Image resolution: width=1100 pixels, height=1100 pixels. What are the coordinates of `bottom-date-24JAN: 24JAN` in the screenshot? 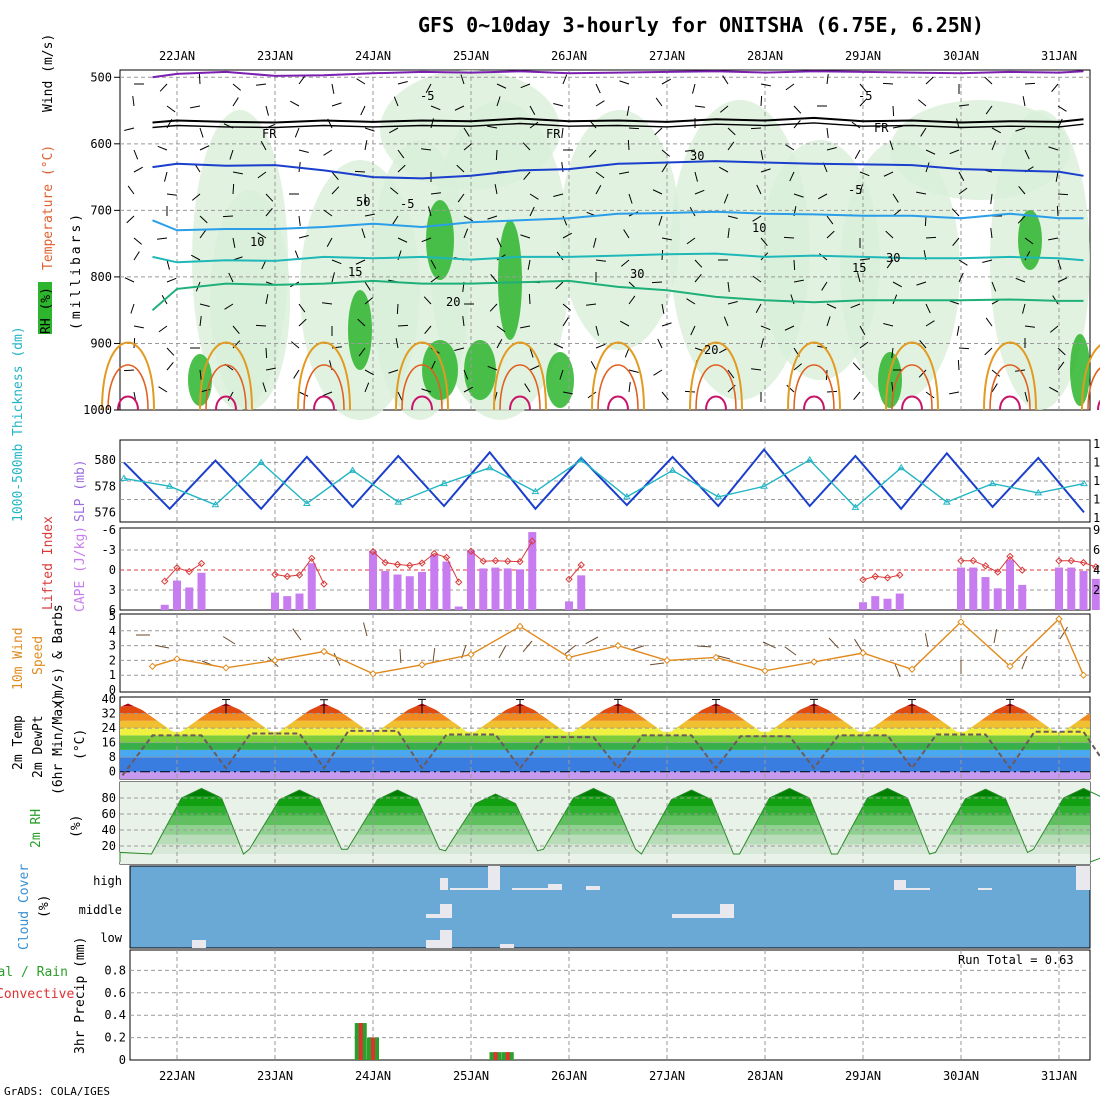 It's located at (373, 1076).